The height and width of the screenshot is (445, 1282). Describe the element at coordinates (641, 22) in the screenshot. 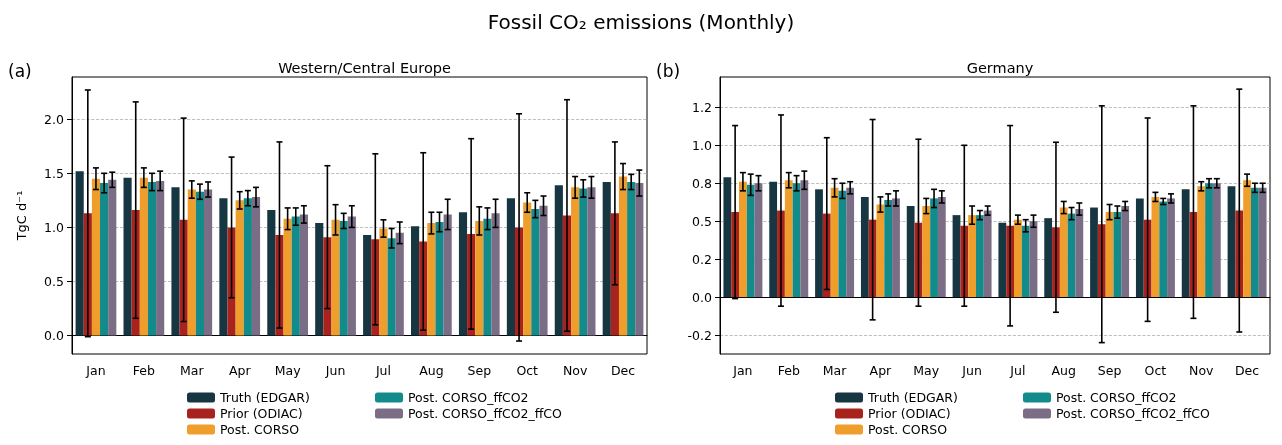

I see `text: Fossil CO₂ emissions (Monthly)` at that location.